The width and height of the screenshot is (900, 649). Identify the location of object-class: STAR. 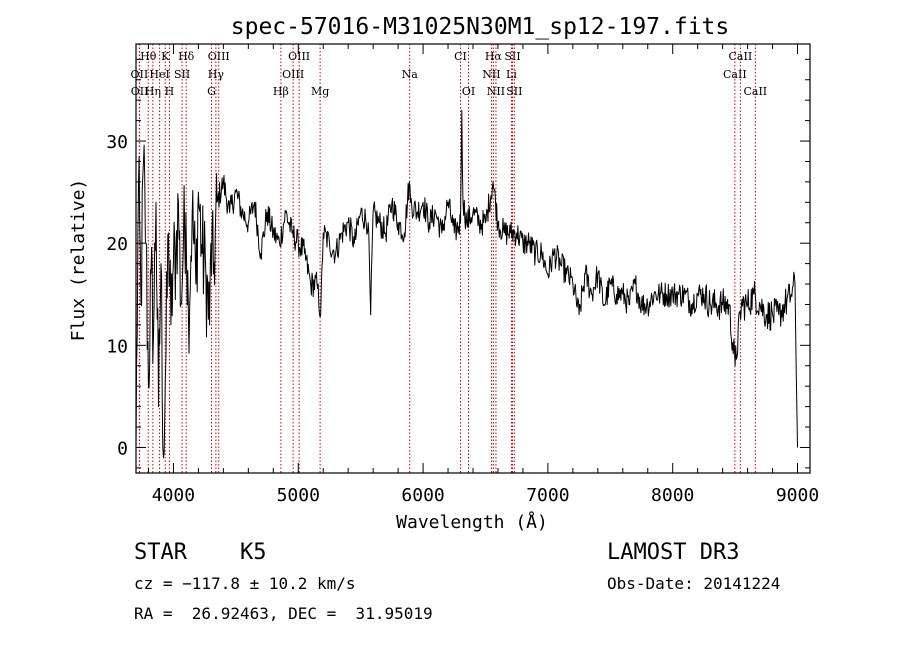
(160, 552).